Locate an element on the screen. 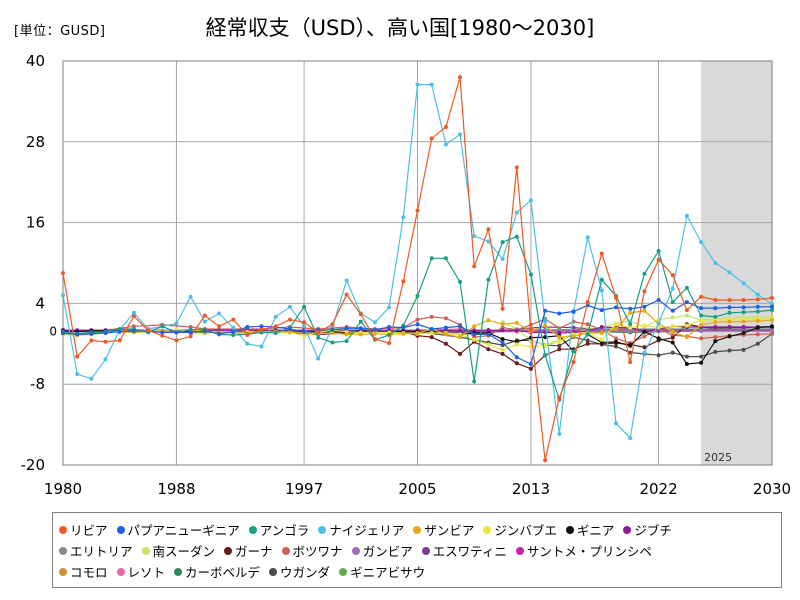 The image size is (800, 600). legend-item: サントメ・プリンシペ is located at coordinates (583, 550).